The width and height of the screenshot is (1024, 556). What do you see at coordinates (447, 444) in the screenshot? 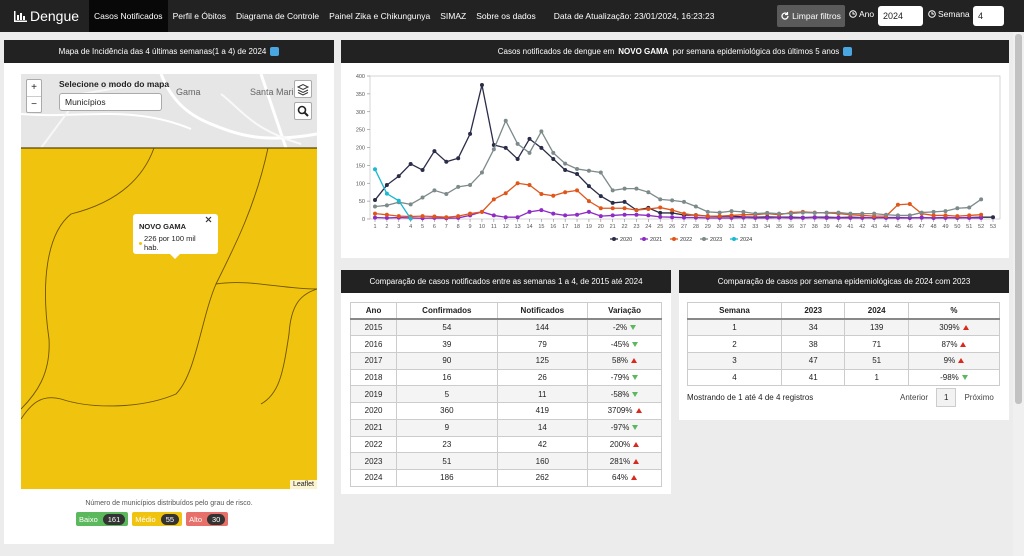
I see `cell-text: 23` at bounding box center [447, 444].